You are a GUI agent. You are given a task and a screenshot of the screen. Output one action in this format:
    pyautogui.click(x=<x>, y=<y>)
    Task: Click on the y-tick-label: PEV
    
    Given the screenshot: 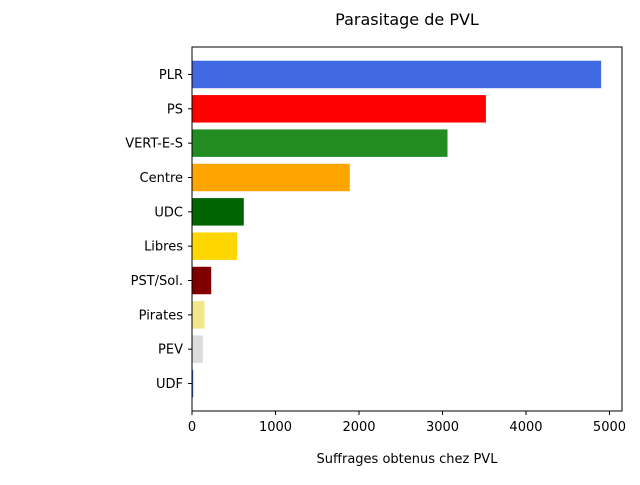 What is the action you would take?
    pyautogui.click(x=170, y=350)
    